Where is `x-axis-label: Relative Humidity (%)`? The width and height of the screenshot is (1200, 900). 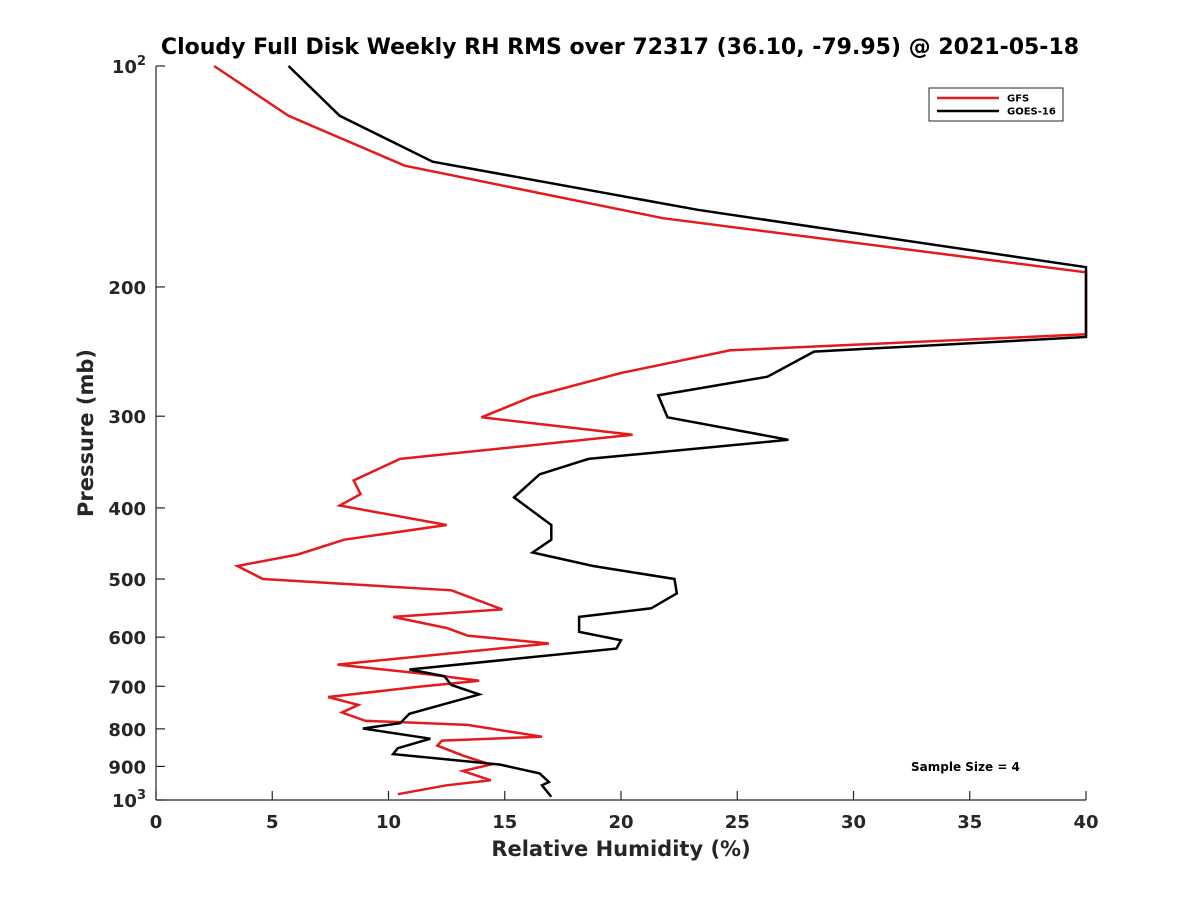 x-axis-label: Relative Humidity (%) is located at coordinates (620, 849).